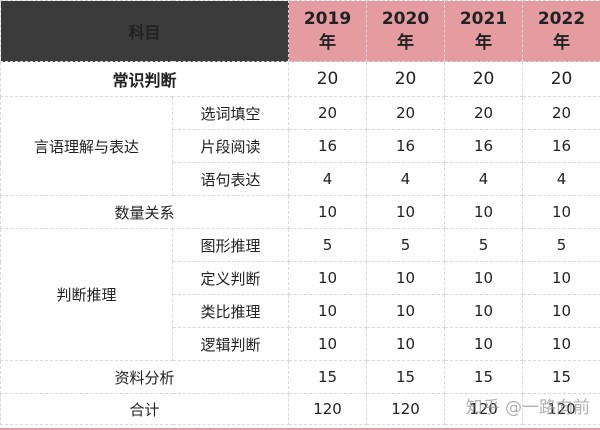 The width and height of the screenshot is (600, 430). I want to click on row-label-quantity: 数量关系, so click(145, 212).